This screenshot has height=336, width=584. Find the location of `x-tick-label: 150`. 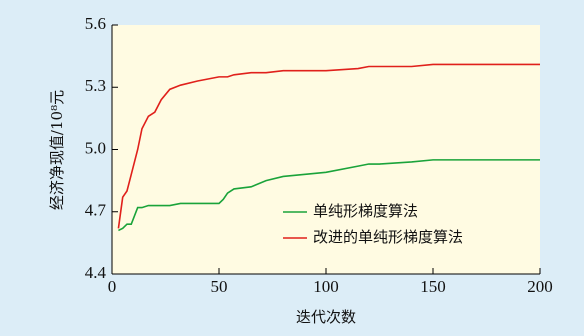

x-tick-label: 150 is located at coordinates (433, 286).